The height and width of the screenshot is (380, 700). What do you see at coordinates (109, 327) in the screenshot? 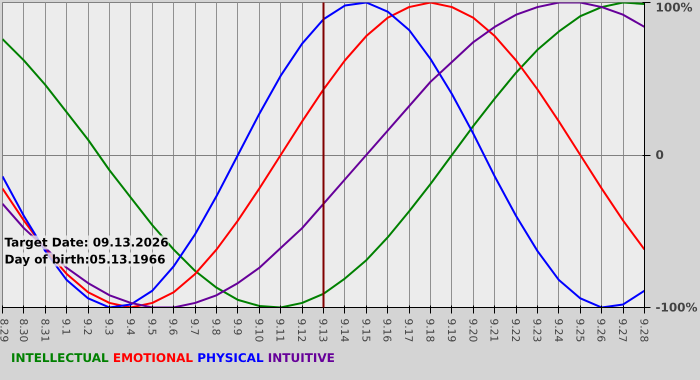
I see `x-tick-label: 9.3` at bounding box center [109, 327].